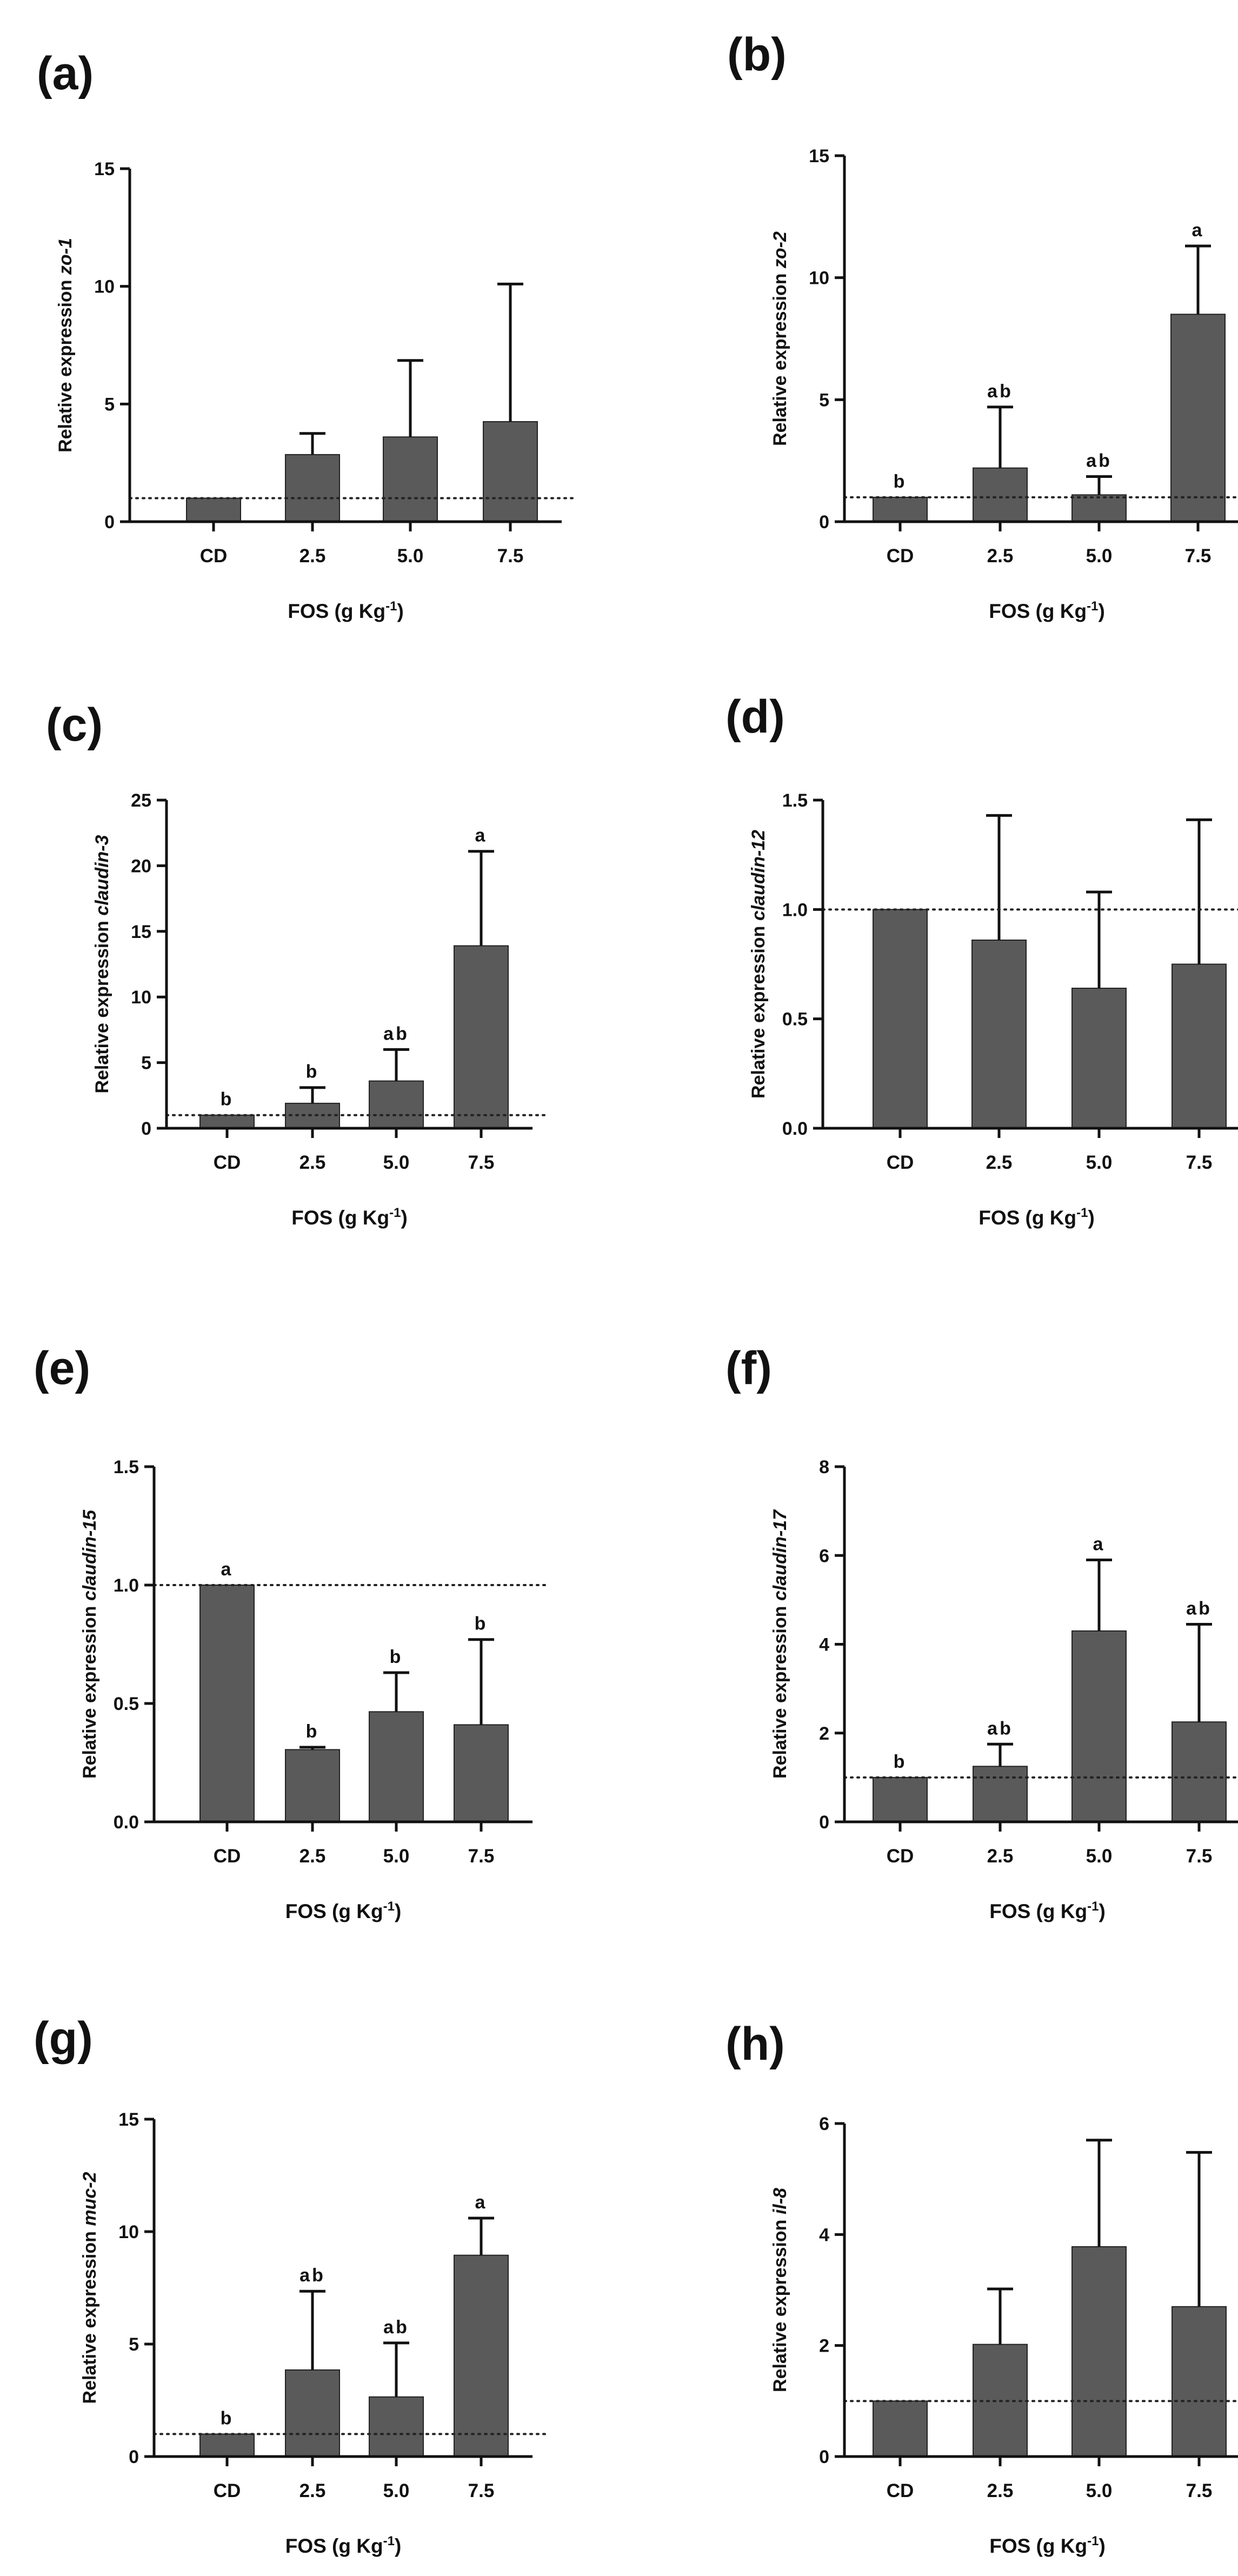 The width and height of the screenshot is (1238, 2576). Describe the element at coordinates (102, 964) in the screenshot. I see `y-axis-title: Relative expression claudin-3` at that location.